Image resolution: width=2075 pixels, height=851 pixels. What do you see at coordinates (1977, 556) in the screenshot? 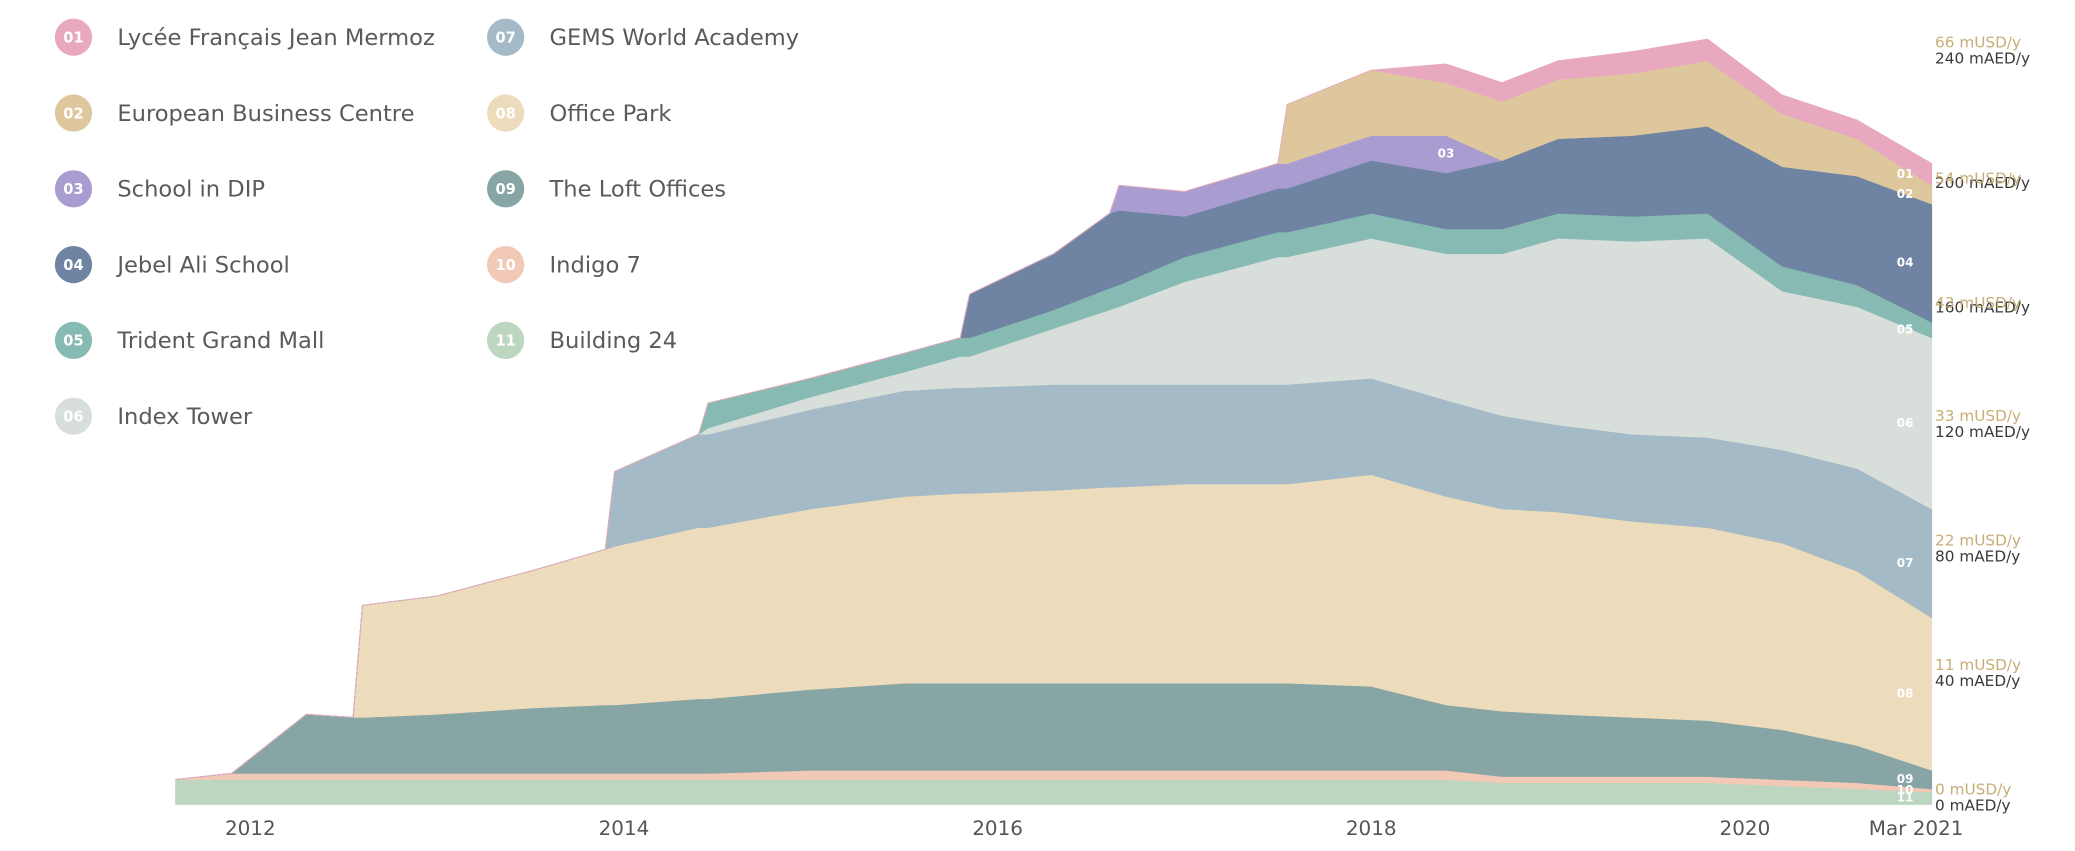
I see `y-tick-label: 80 mAED/y` at bounding box center [1977, 556].